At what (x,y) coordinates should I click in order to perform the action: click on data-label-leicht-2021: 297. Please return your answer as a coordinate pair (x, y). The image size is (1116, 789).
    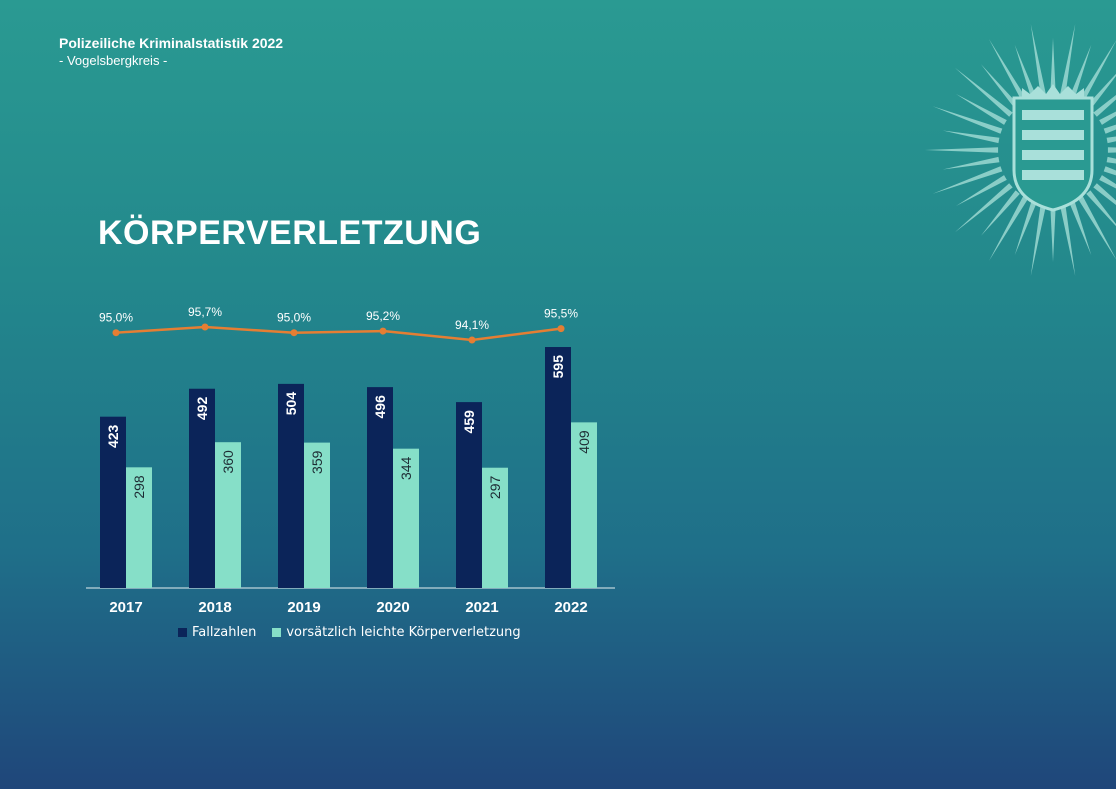
    Looking at the image, I should click on (495, 488).